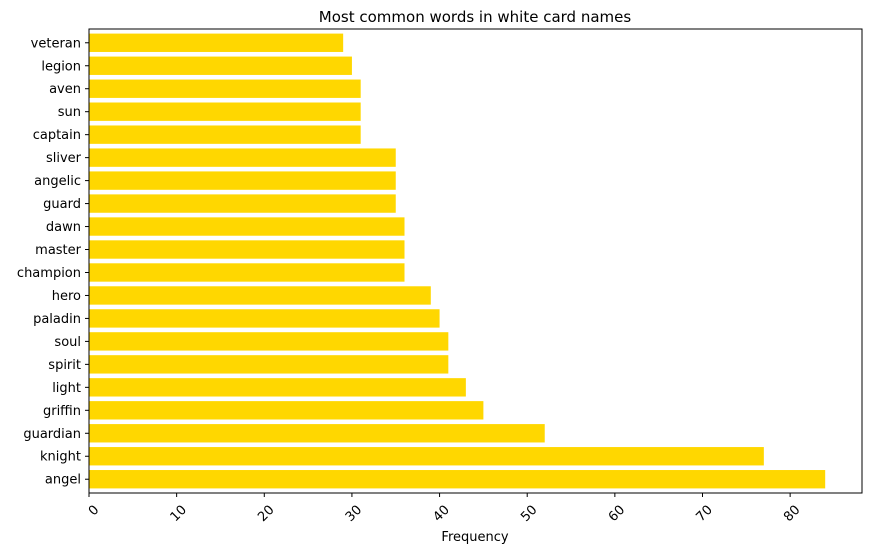  I want to click on x-tick-label: 20, so click(266, 514).